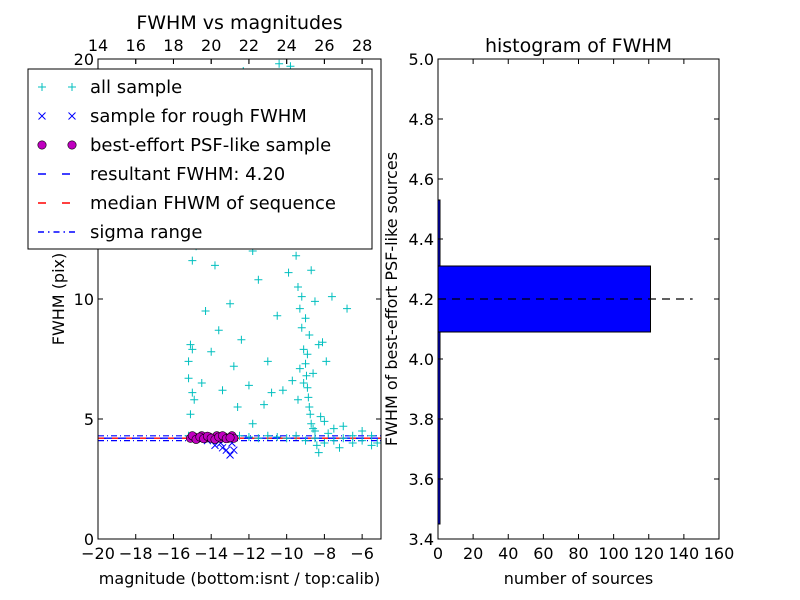 This screenshot has height=600, width=800. Describe the element at coordinates (421, 179) in the screenshot. I see `y-tick-label: 4.6` at that location.